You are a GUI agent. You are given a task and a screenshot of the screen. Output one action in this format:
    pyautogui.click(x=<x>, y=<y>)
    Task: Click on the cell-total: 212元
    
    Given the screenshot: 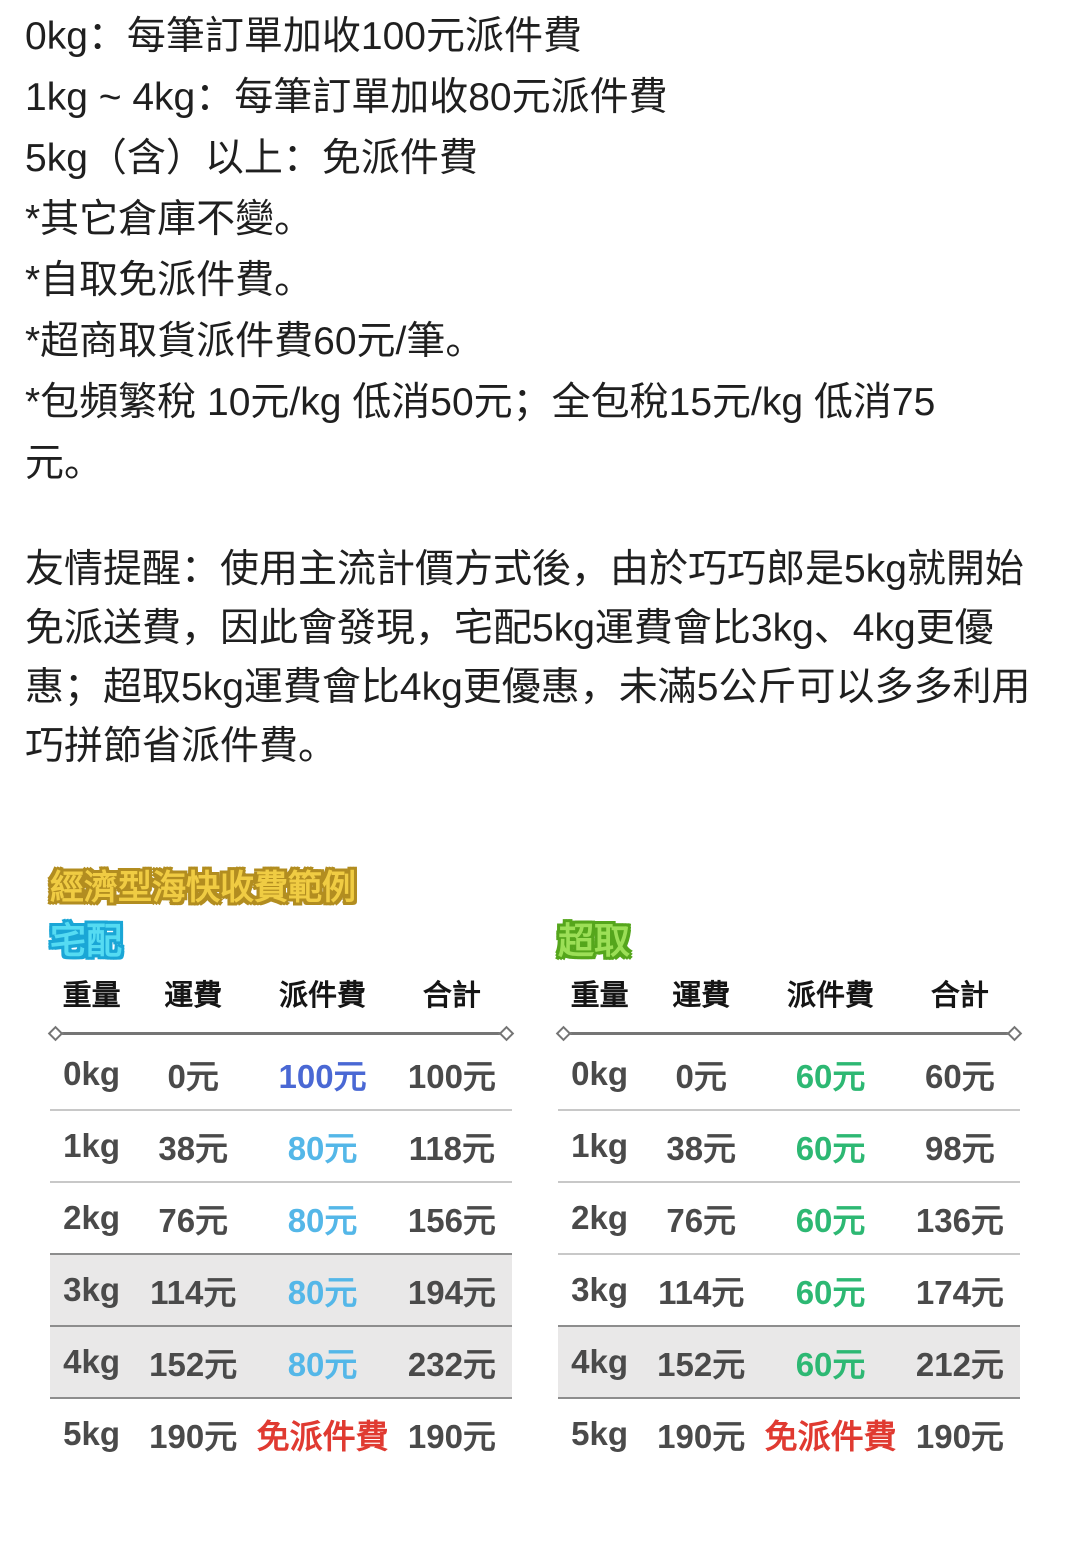 What is the action you would take?
    pyautogui.click(x=959, y=1364)
    